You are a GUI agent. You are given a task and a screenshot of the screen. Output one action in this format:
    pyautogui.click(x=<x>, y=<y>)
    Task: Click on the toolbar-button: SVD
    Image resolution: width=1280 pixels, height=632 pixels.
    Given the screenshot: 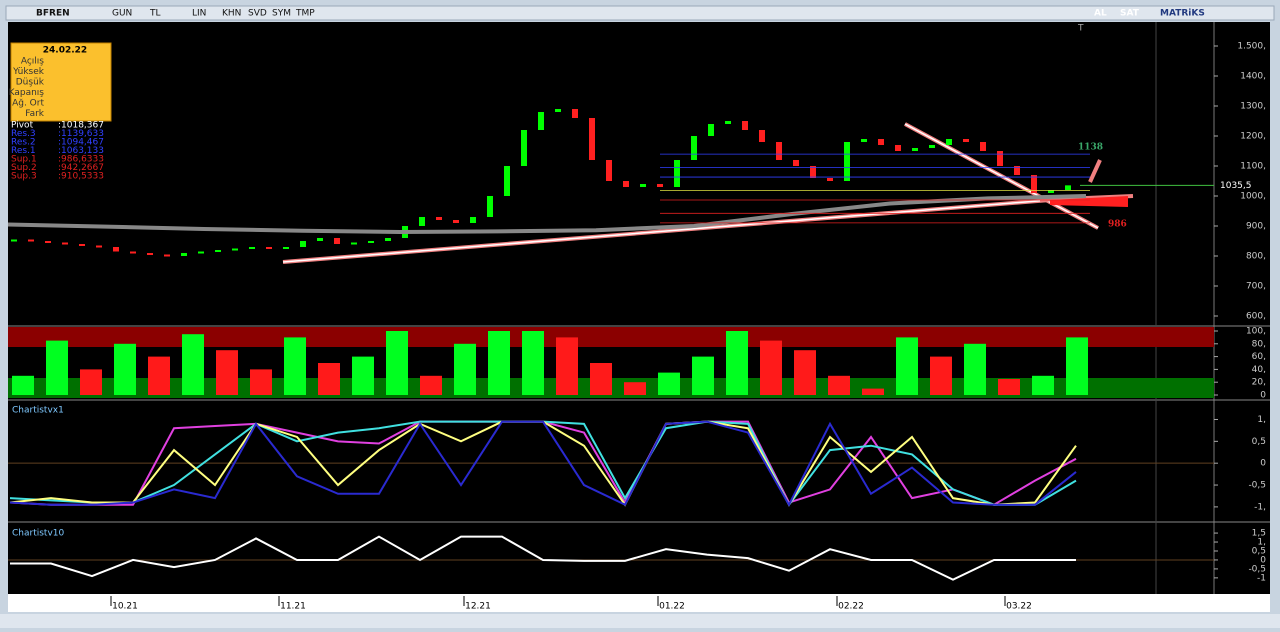 What is the action you would take?
    pyautogui.click(x=257, y=14)
    